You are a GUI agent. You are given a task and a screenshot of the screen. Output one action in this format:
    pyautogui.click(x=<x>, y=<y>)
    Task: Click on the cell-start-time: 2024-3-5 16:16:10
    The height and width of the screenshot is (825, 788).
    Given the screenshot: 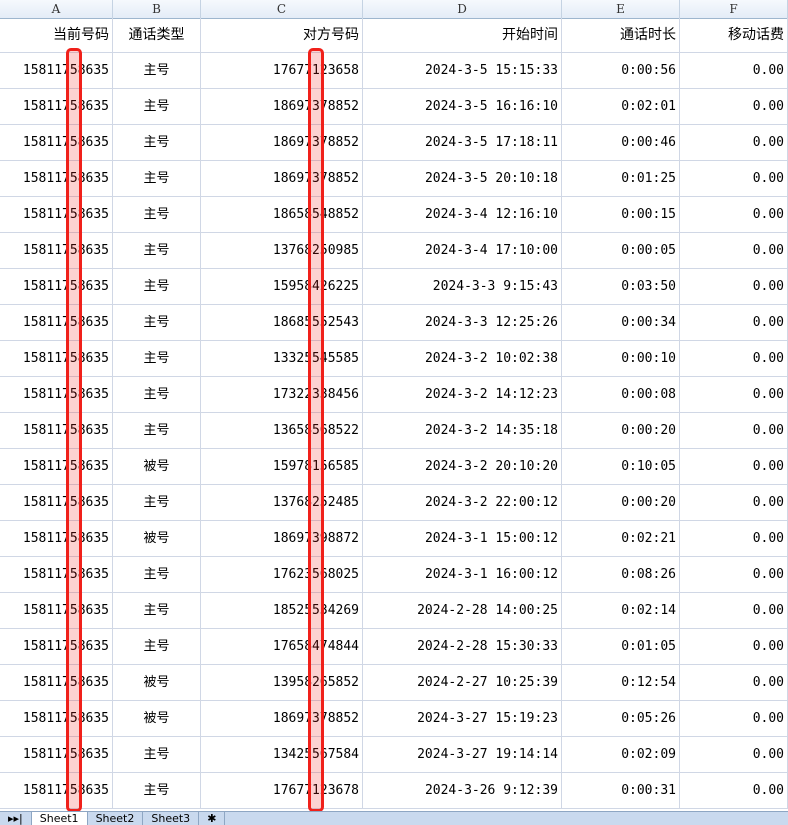 What is the action you would take?
    pyautogui.click(x=462, y=106)
    